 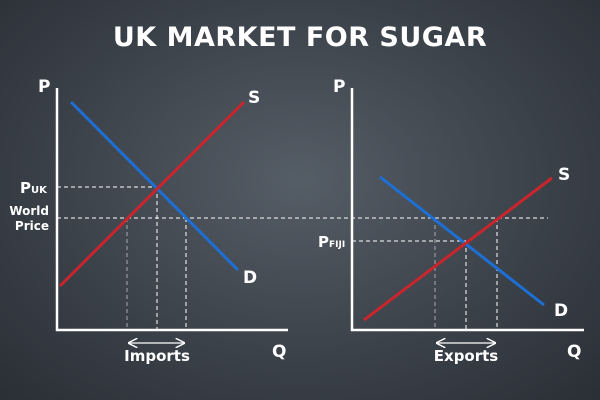 I want to click on right-supply-label: S, so click(x=564, y=175).